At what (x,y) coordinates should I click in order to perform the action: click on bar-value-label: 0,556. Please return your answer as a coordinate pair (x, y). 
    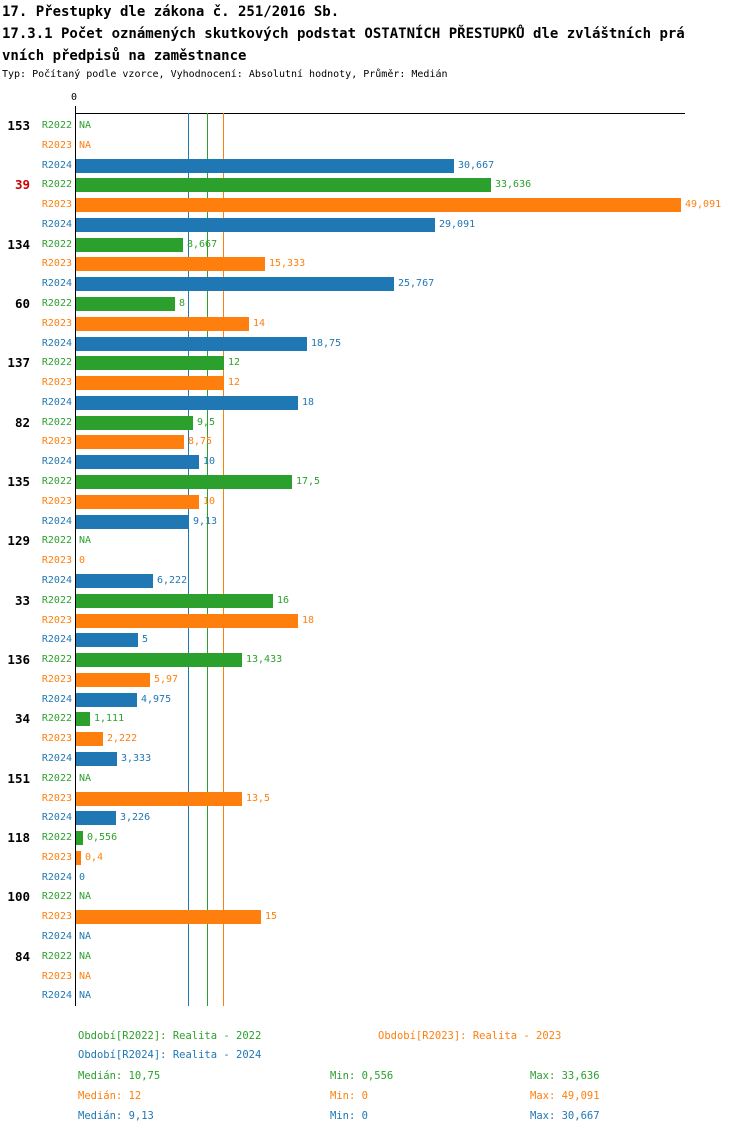
    Looking at the image, I should click on (102, 837).